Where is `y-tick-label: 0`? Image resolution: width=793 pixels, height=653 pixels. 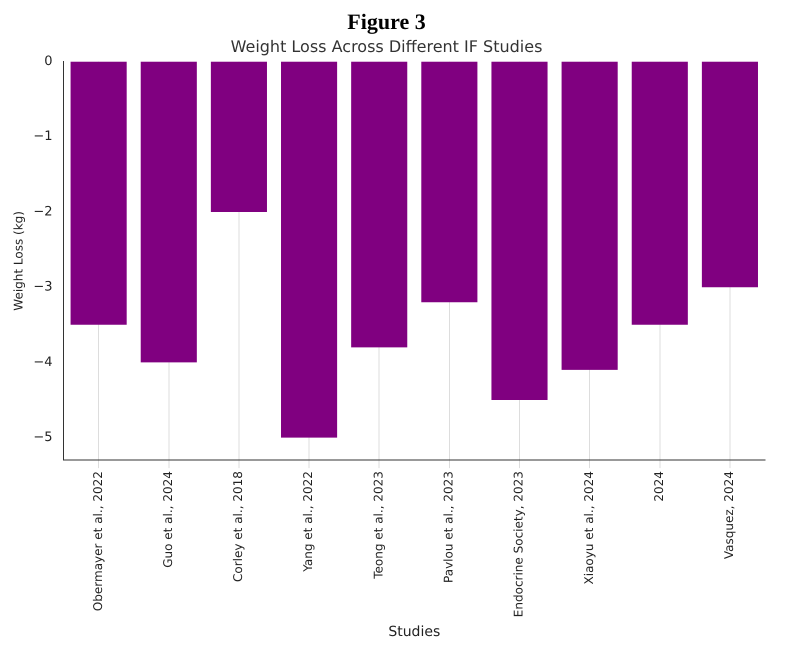
y-tick-label: 0 is located at coordinates (48, 61).